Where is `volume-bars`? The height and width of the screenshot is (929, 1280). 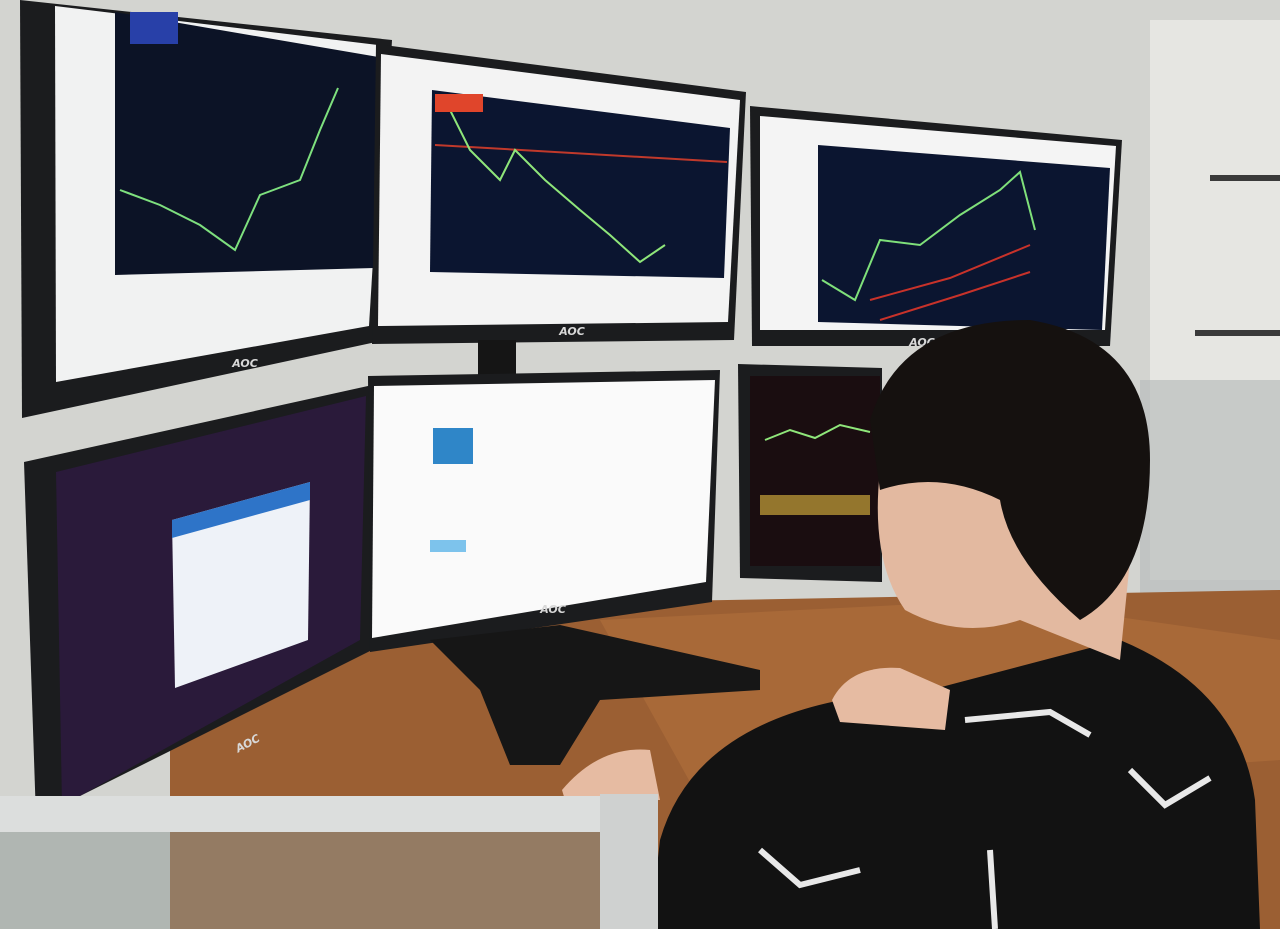
volume-bars is located at coordinates (815, 505).